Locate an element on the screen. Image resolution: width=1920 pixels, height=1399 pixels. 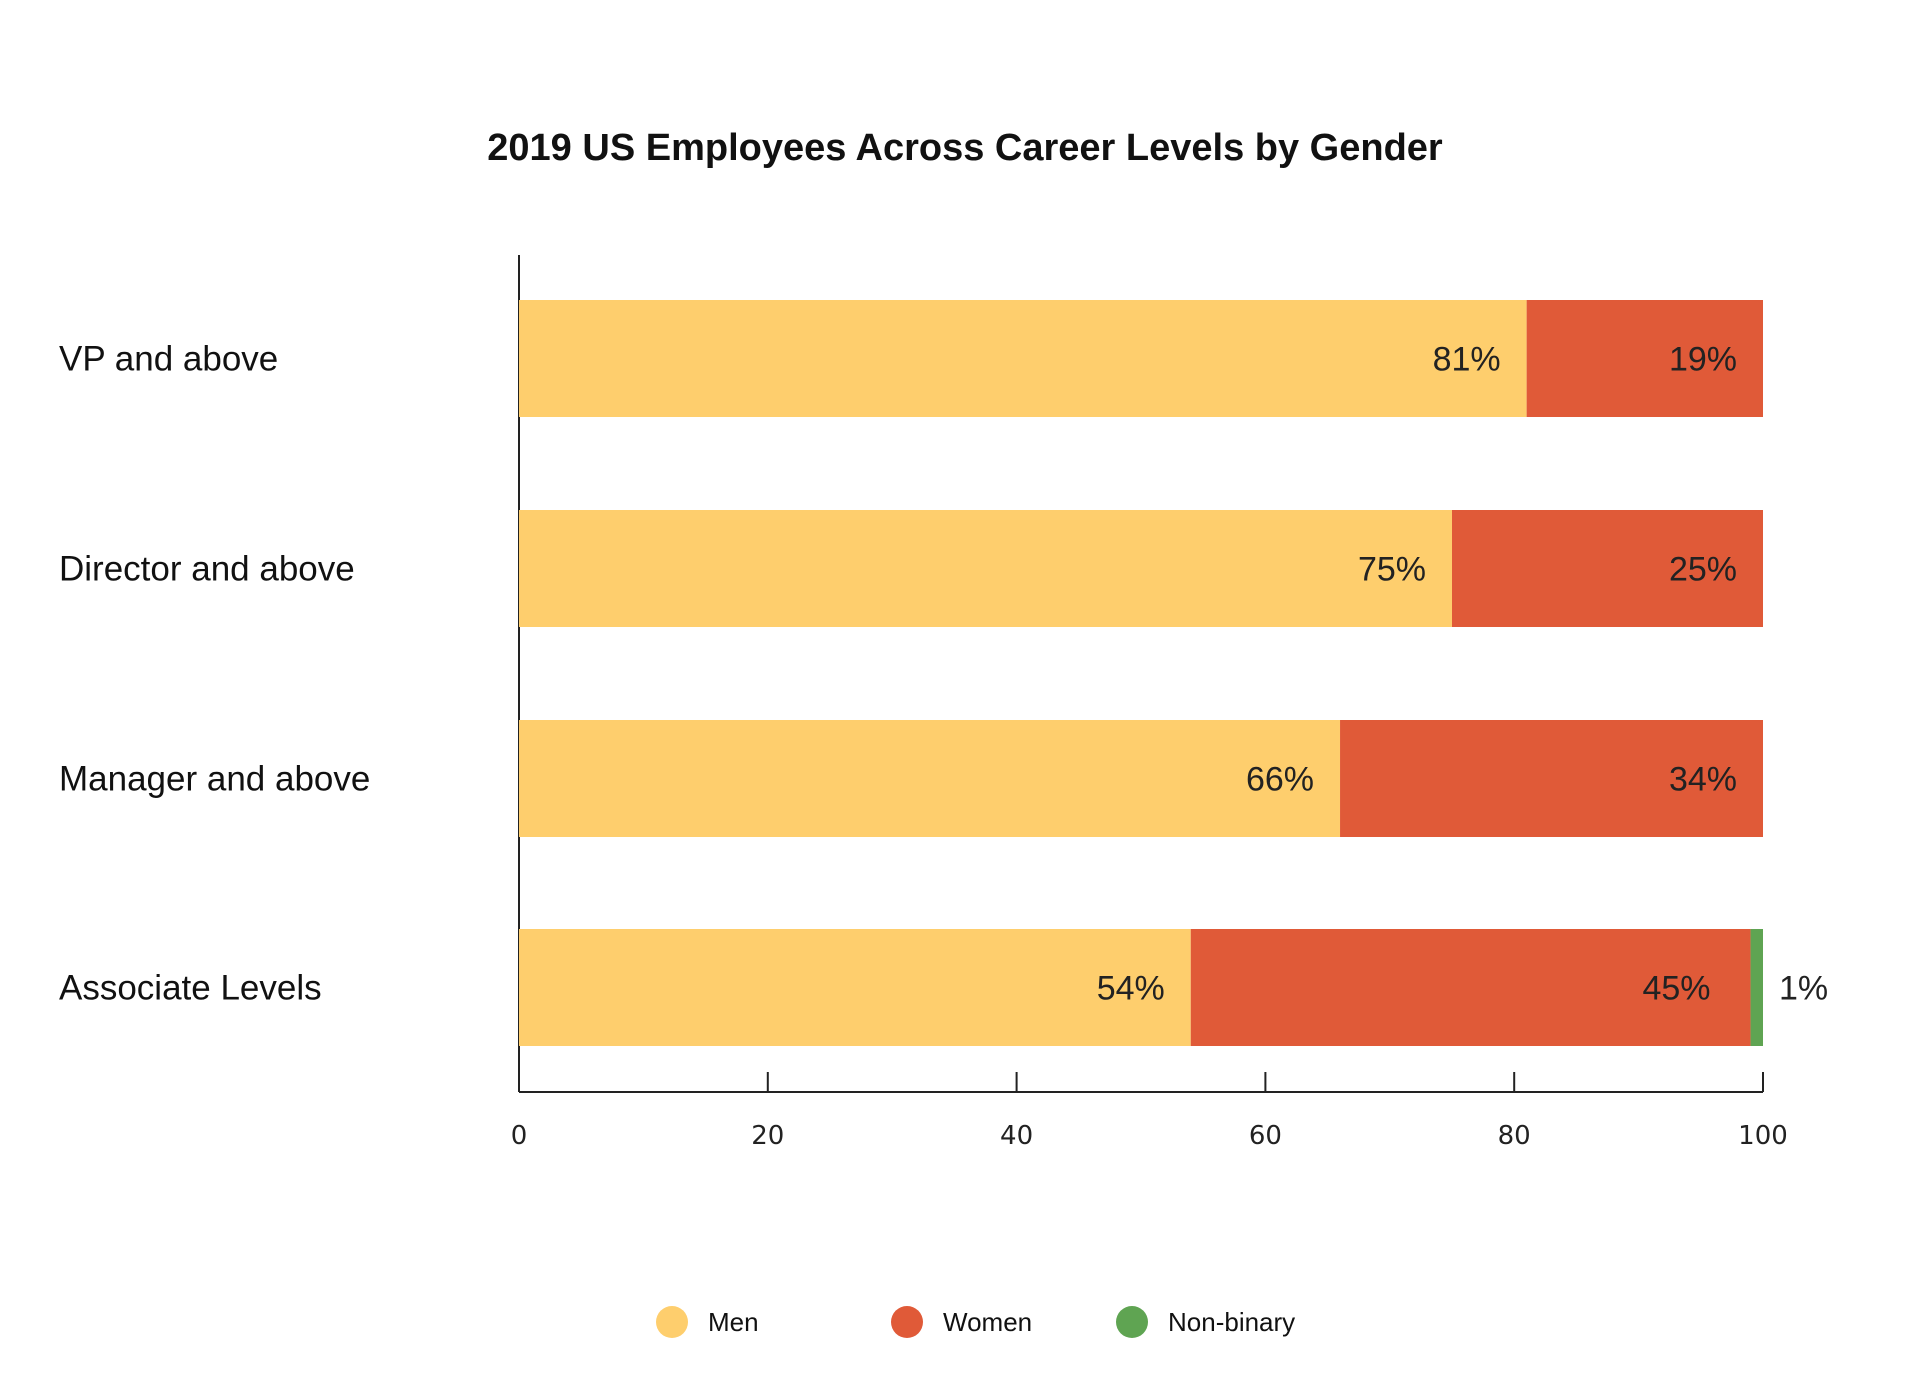
data-label: 25% is located at coordinates (1703, 570).